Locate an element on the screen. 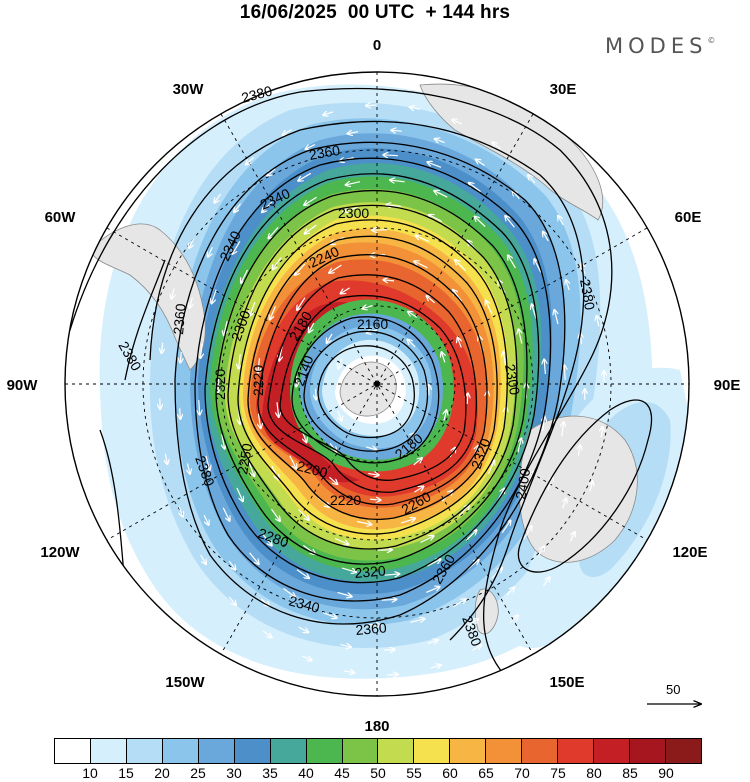 The height and width of the screenshot is (782, 750). colorbar-tick-label: 45 is located at coordinates (342, 773).